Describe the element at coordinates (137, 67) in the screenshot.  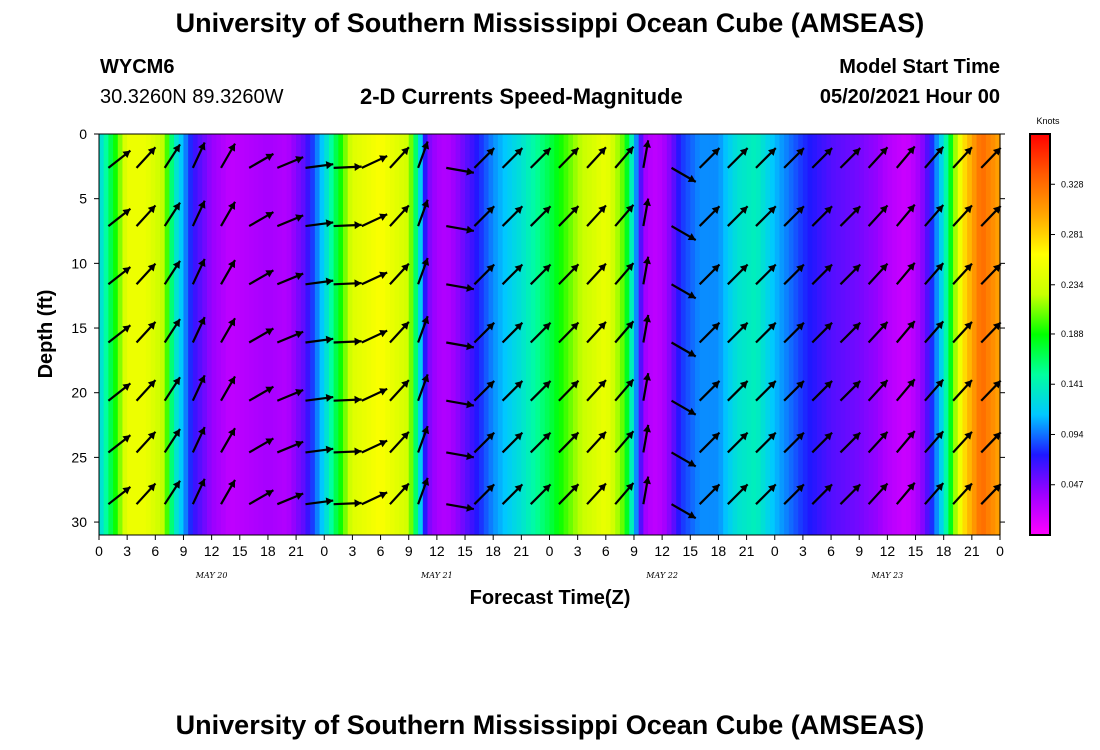
I see `station-id: WYCM6` at that location.